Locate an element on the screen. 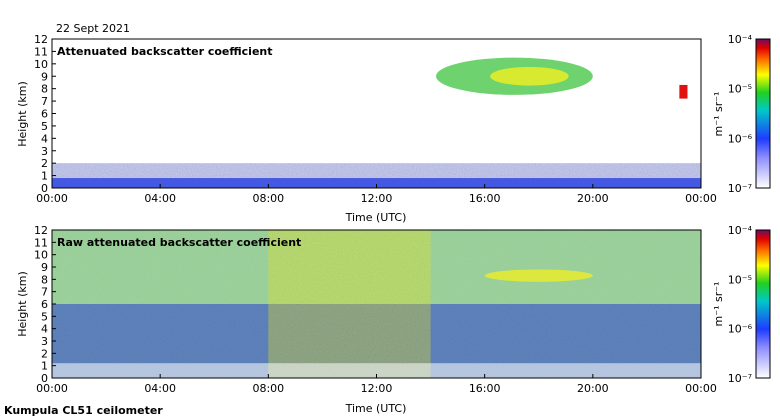 This screenshot has height=420, width=780. panel-1-x-ticks: 00:00 04:00 08:00 12:00 16:00 20:00 00:00 is located at coordinates (376, 194).